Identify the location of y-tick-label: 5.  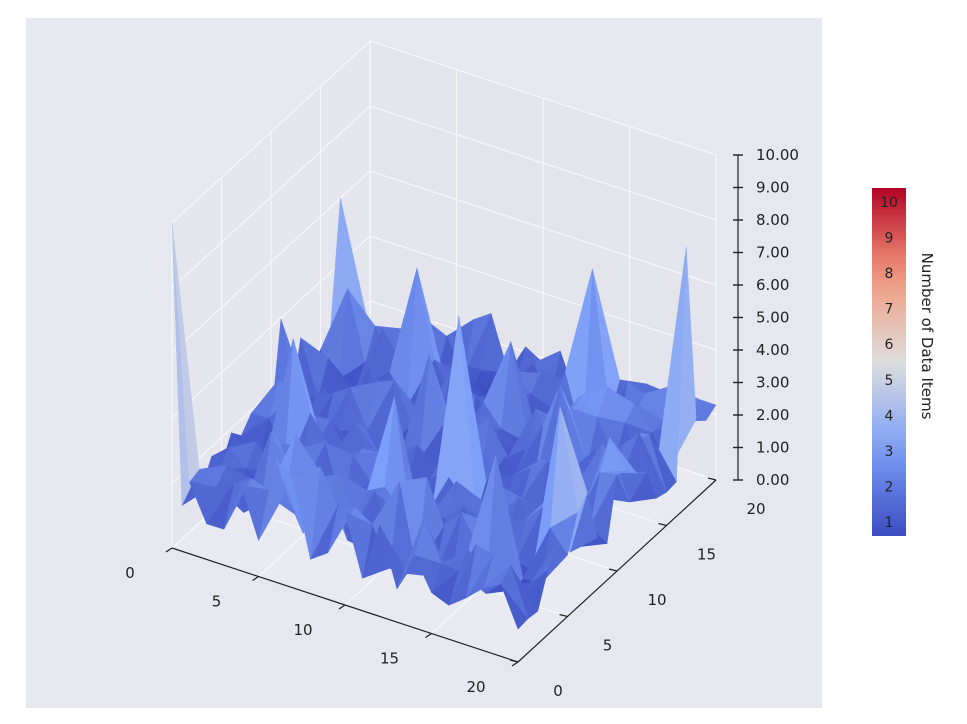
(608, 646).